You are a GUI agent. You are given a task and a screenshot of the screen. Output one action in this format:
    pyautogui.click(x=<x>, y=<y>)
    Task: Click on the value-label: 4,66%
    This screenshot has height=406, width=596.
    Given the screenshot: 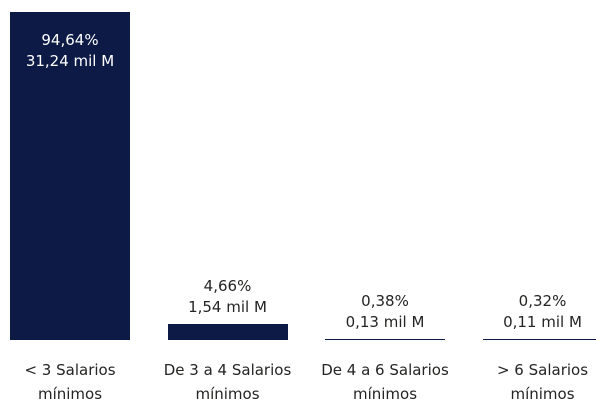 What is the action you would take?
    pyautogui.click(x=228, y=286)
    